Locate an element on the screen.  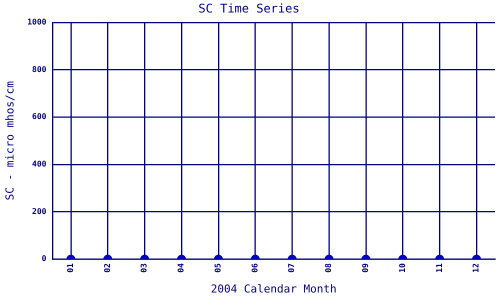
x-axis-title: 2004 Calendar Month is located at coordinates (273, 289).